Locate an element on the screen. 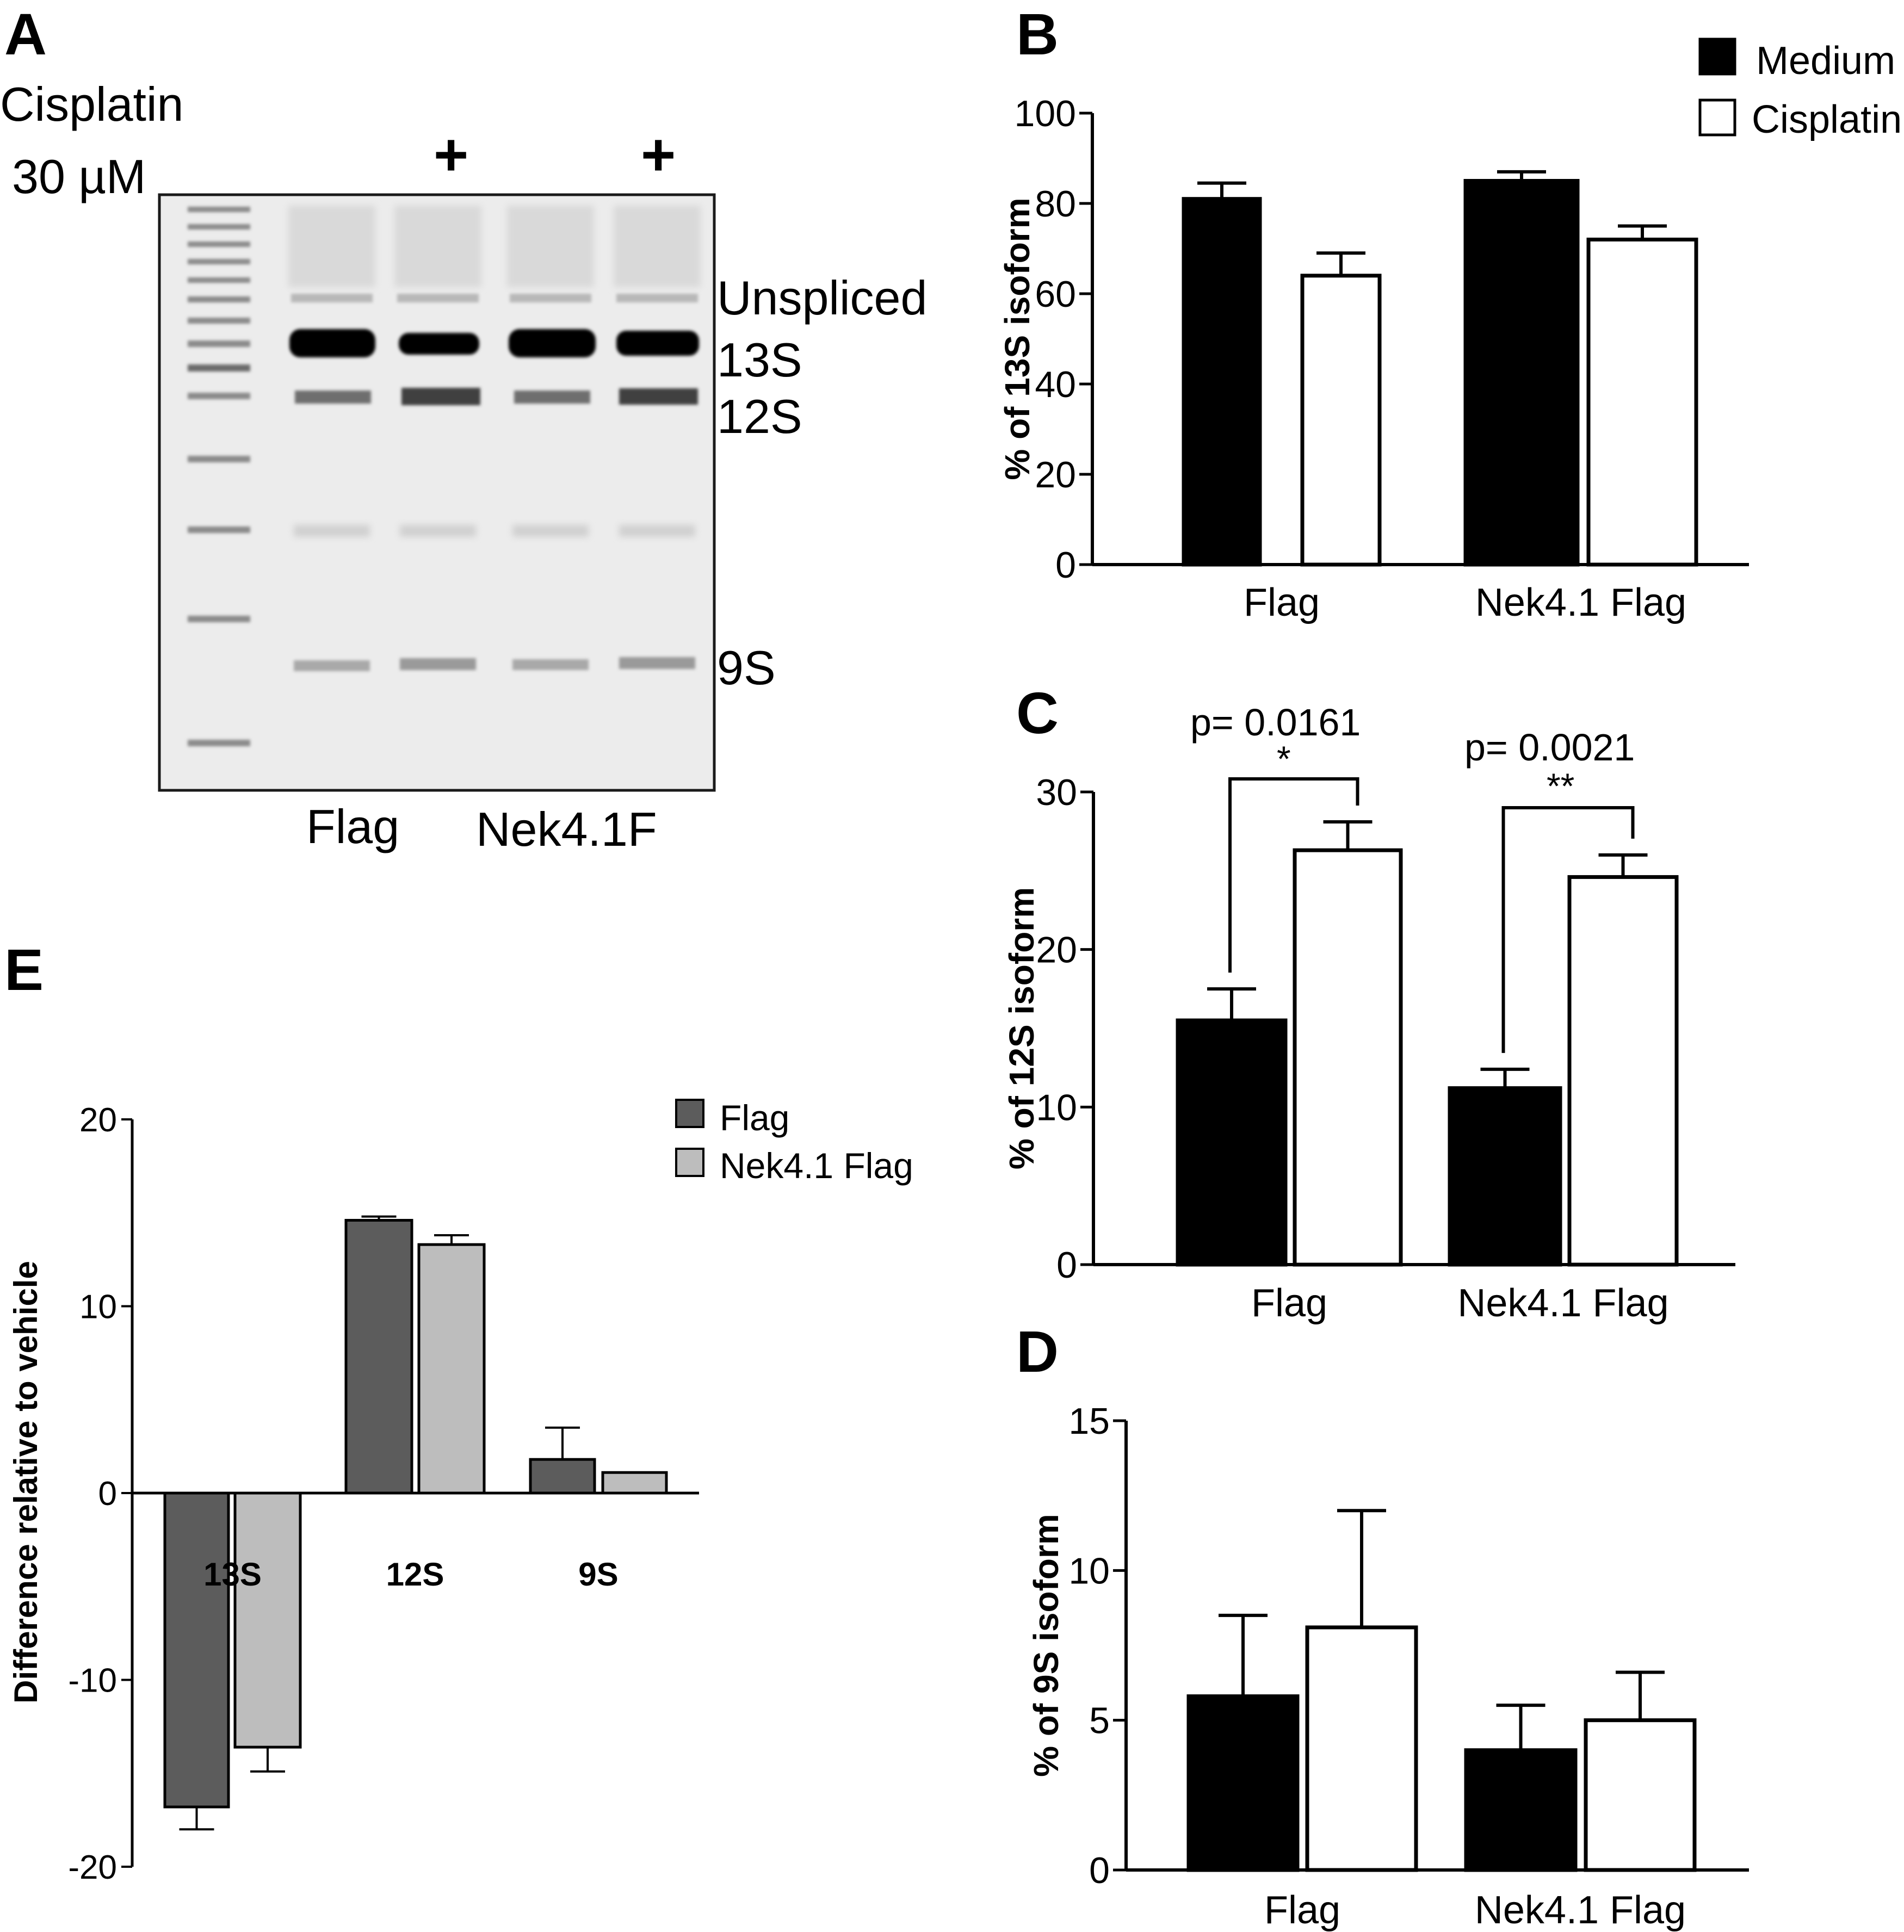 This screenshot has height=1932, width=1904. y-axis-label: Difference relative to vehicle is located at coordinates (26, 1483).